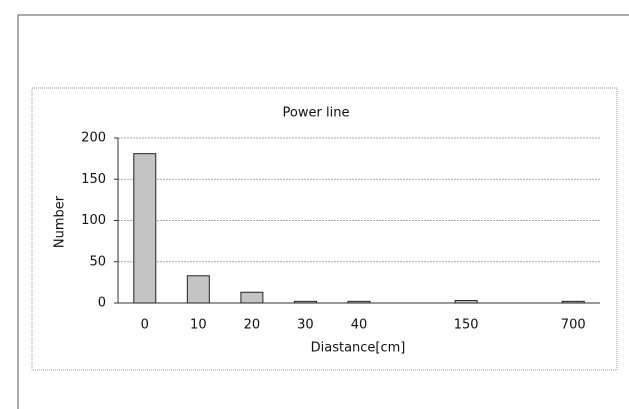 This screenshot has height=409, width=629. I want to click on y-tick-label: 100, so click(93, 220).